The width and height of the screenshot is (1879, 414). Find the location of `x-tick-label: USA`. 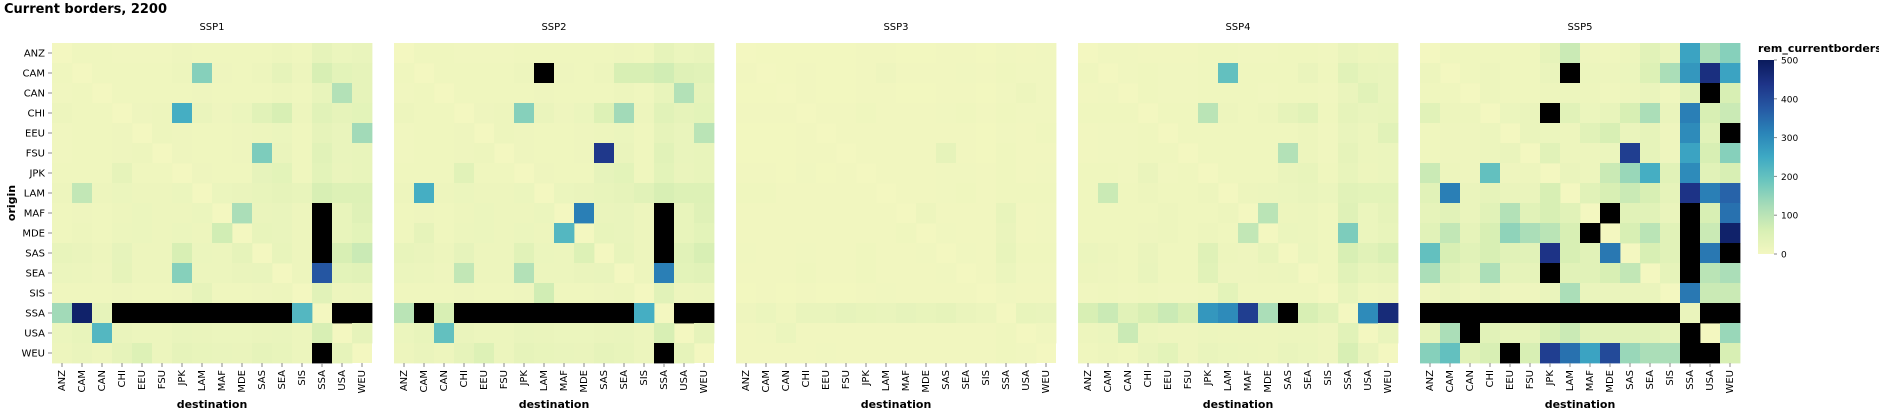

x-tick-label: USA is located at coordinates (342, 380).